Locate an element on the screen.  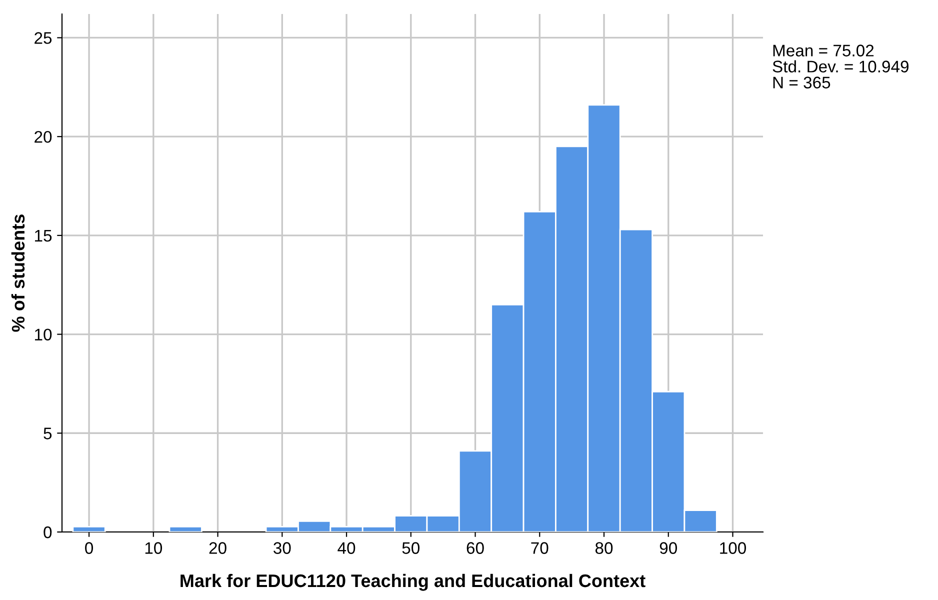
x-tick-label: 50 is located at coordinates (411, 548).